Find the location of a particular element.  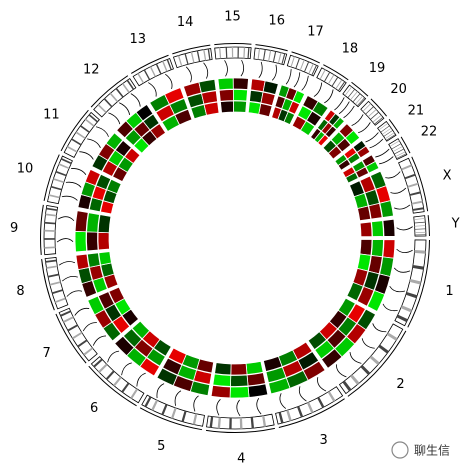

chromosome-label: 7 is located at coordinates (46, 353).